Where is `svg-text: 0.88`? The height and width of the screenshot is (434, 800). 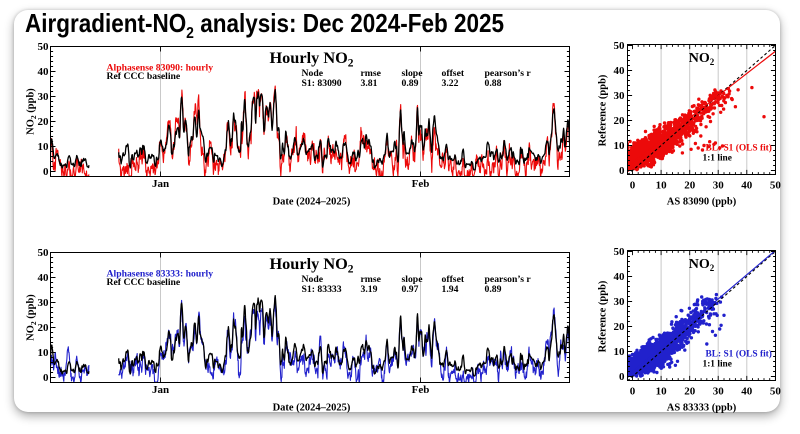 svg-text: 0.88 is located at coordinates (493, 83).